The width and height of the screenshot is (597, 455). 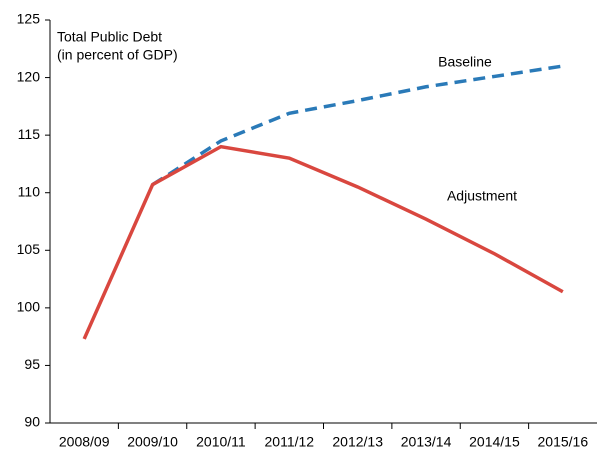 What do you see at coordinates (482, 196) in the screenshot?
I see `series-label: Adjustment` at bounding box center [482, 196].